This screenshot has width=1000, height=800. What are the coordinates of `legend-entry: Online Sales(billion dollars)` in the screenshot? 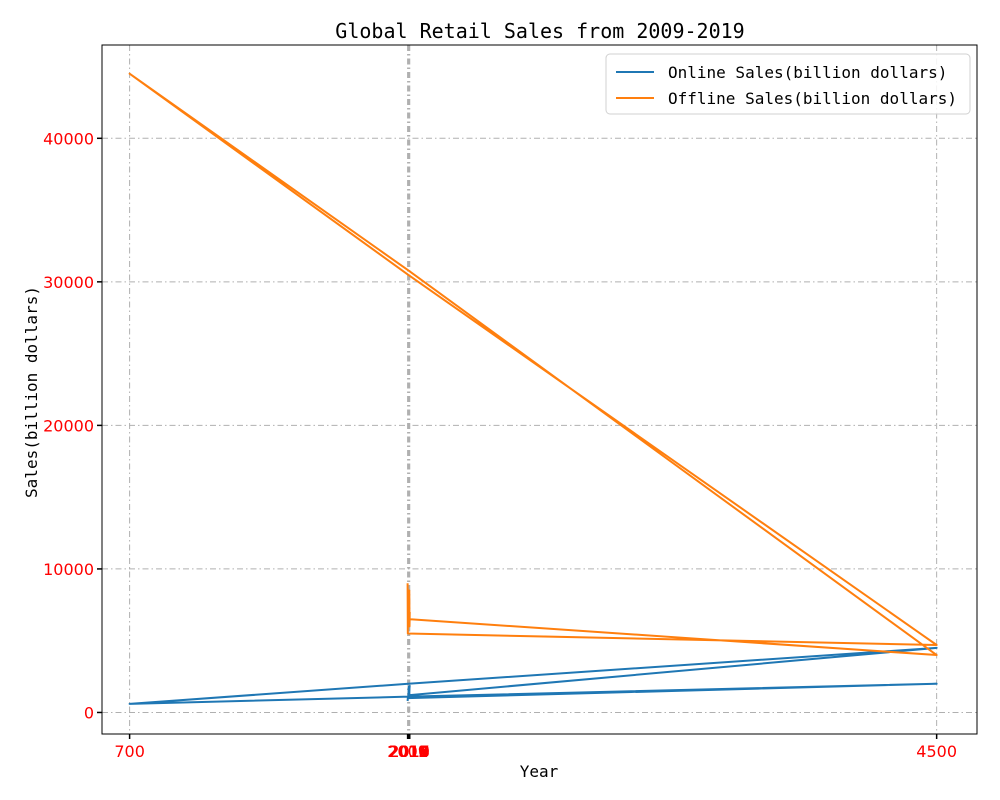 It's located at (807, 72).